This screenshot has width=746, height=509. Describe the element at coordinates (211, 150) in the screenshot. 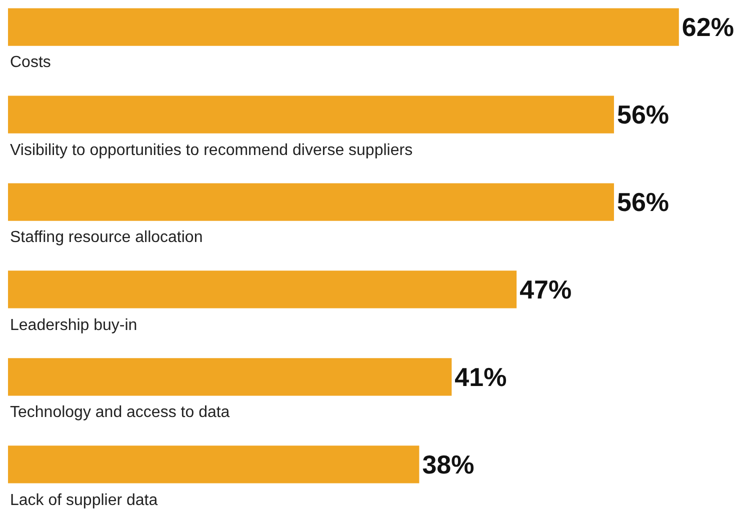

I see `y-tick-label: Visibility to opportunities to recommend diverse suppliers` at that location.